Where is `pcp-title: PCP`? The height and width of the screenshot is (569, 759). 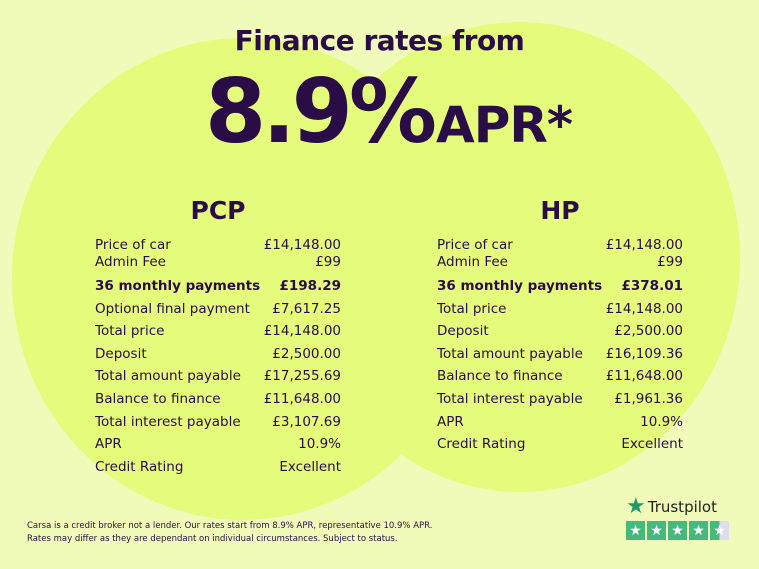
pcp-title: PCP is located at coordinates (218, 210).